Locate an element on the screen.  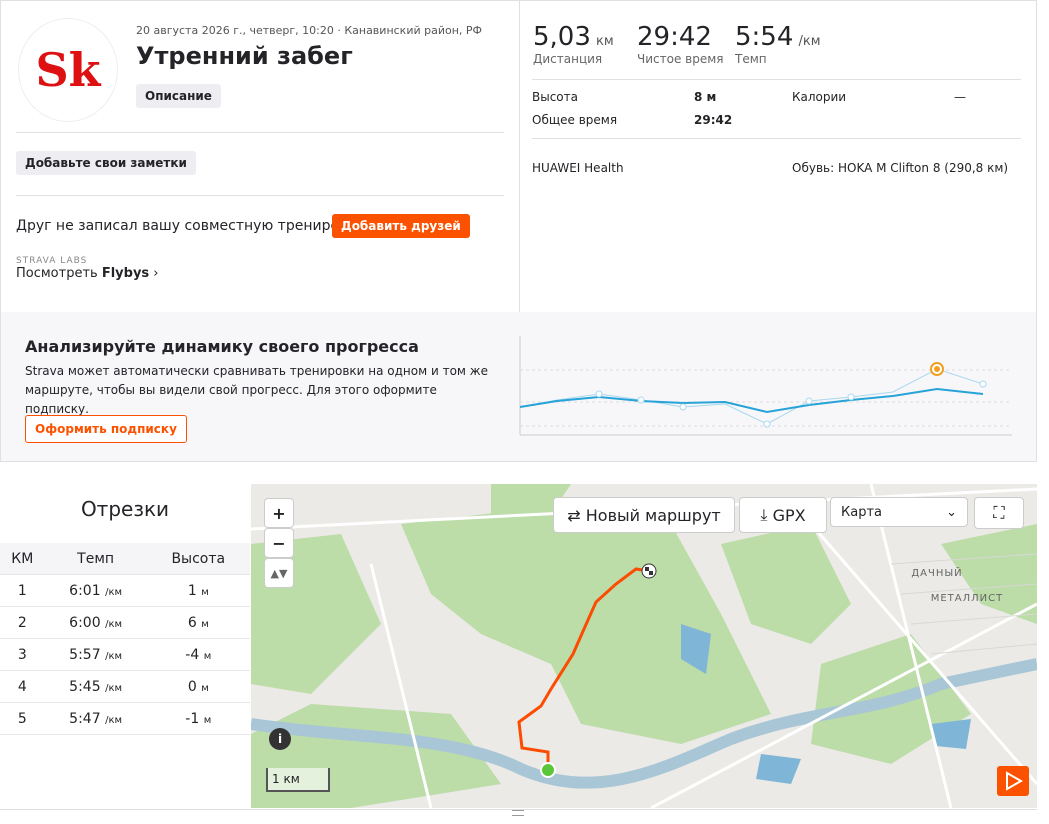
stat: 5,03 км Дистанция is located at coordinates (573, 44).